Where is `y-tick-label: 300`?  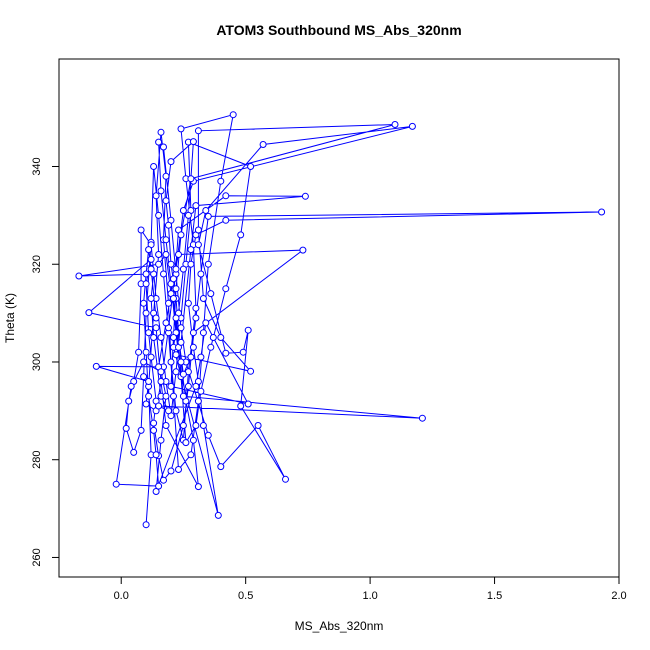
y-tick-label: 300 is located at coordinates (37, 362).